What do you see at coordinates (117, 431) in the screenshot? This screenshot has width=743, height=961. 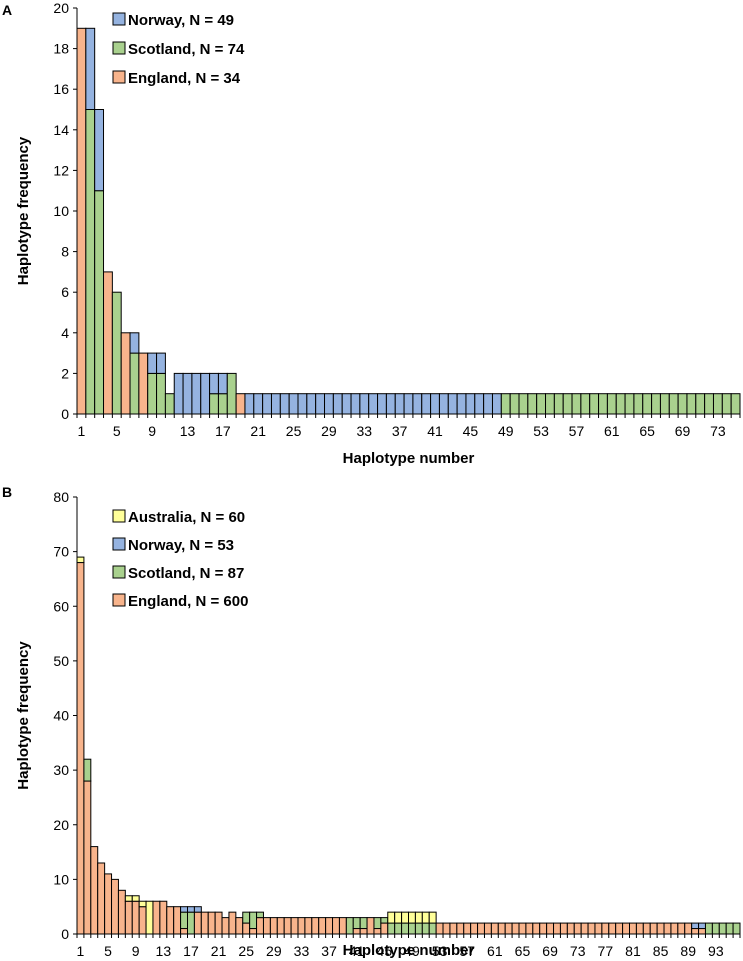 I see `x-tick-label: 5` at bounding box center [117, 431].